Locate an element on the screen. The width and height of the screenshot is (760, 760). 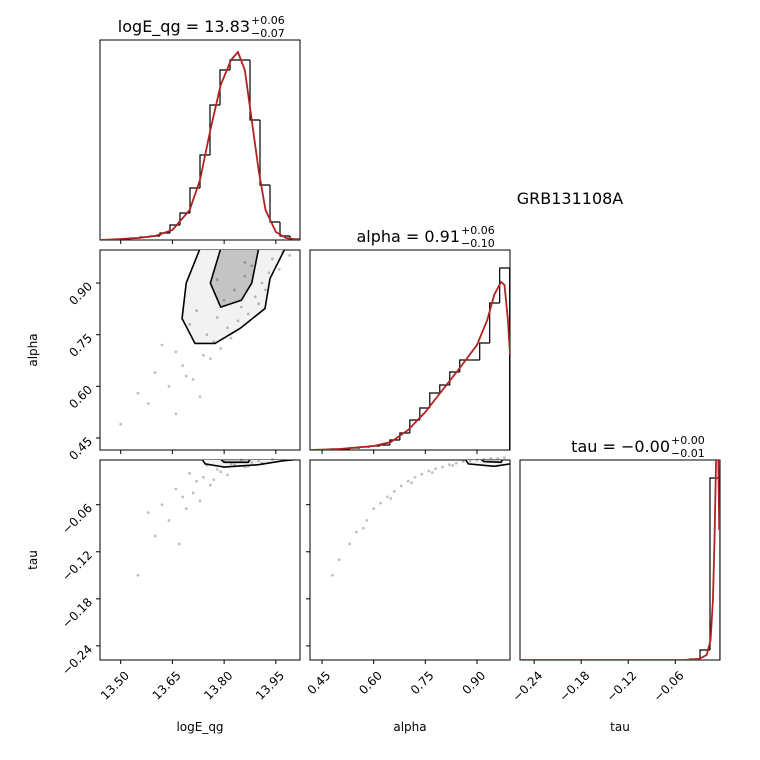
annotation: GRB131108A is located at coordinates (570, 198).